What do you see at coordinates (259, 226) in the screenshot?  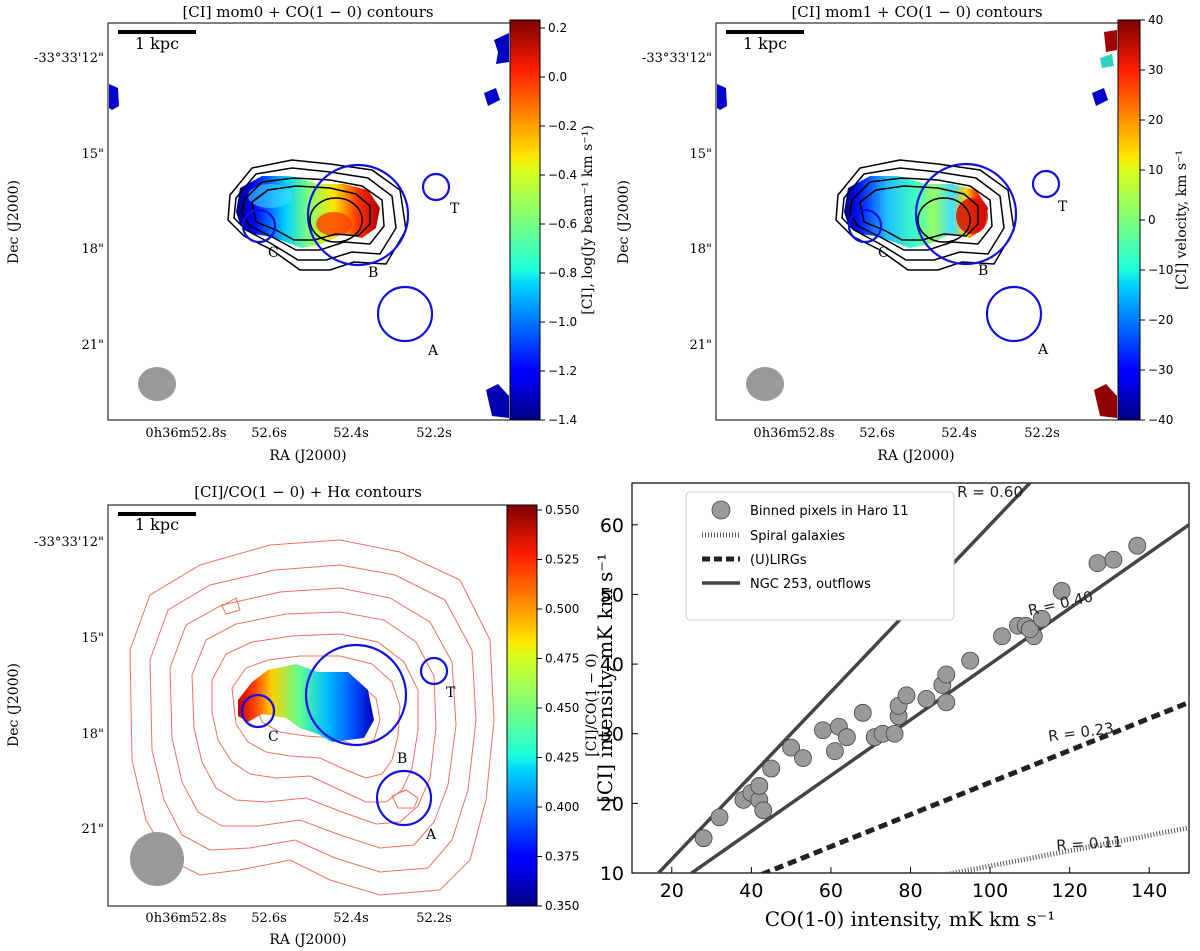 I see `panel1-region-c` at bounding box center [259, 226].